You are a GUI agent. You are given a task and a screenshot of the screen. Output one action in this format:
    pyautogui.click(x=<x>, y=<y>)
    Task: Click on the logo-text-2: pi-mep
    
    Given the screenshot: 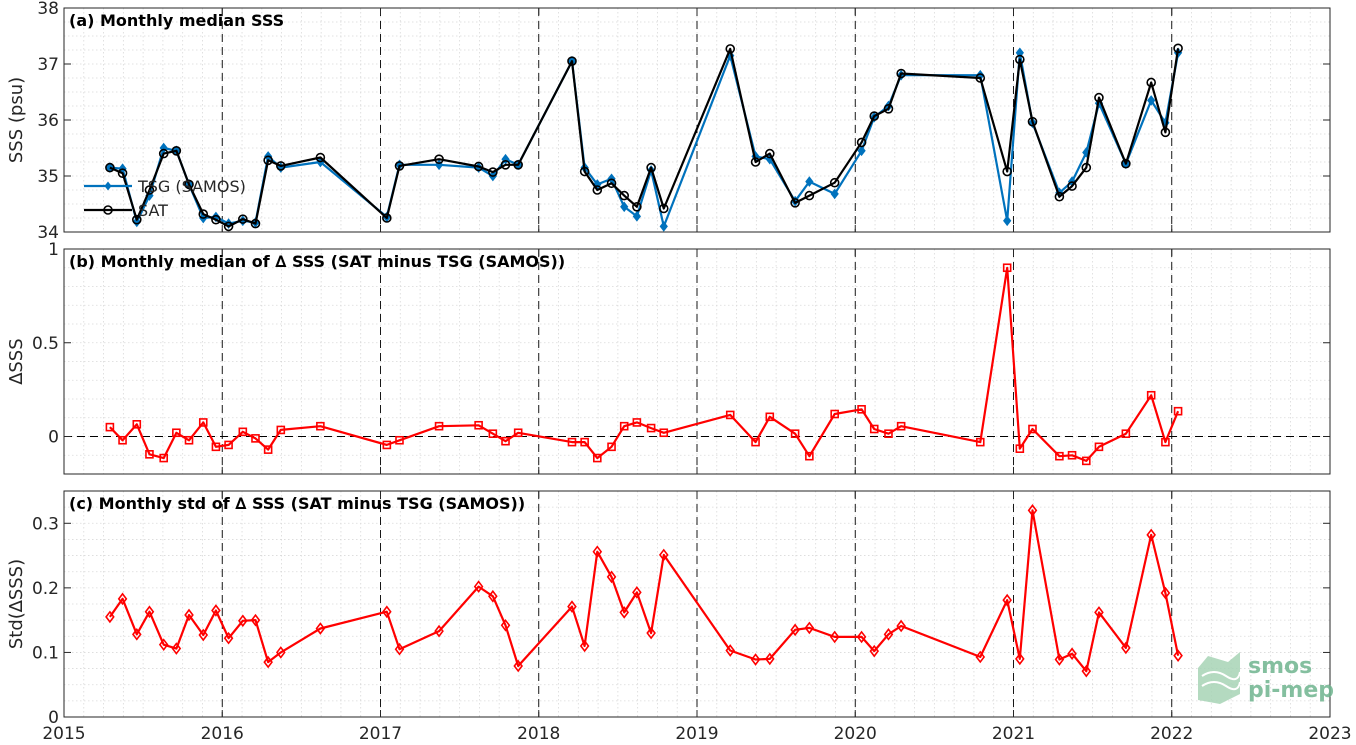 What is the action you would take?
    pyautogui.click(x=1291, y=690)
    